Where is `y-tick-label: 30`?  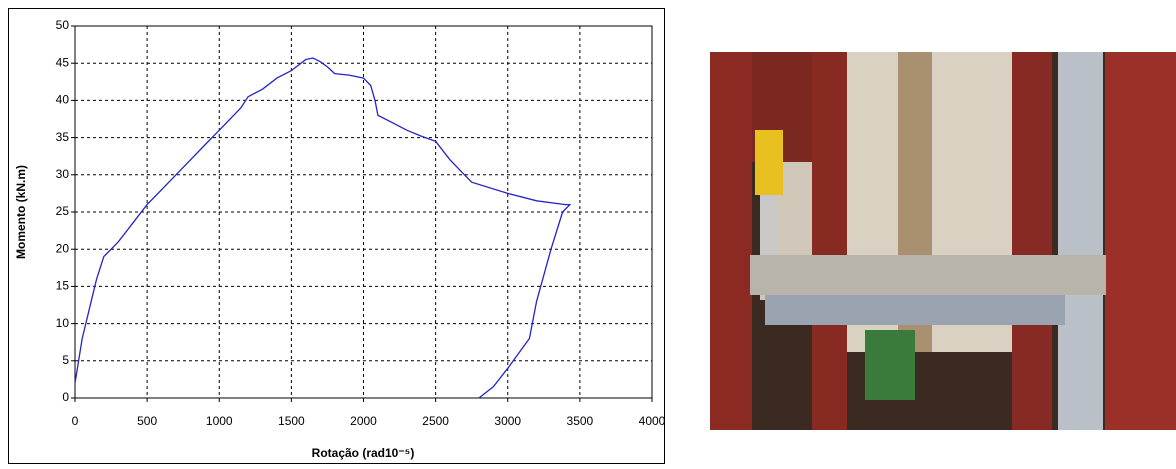 y-tick-label: 30 is located at coordinates (63, 174).